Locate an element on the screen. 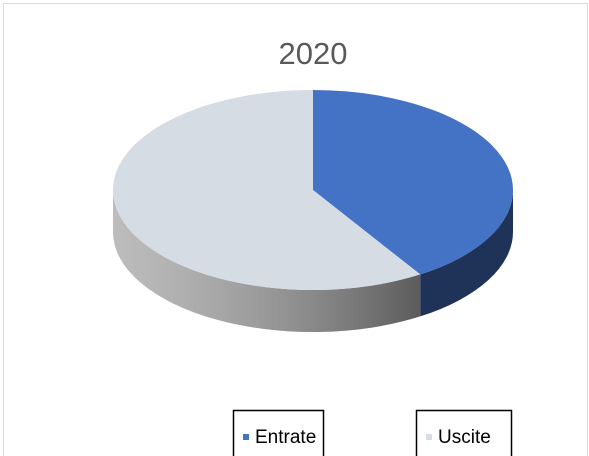  legend-label: Entrate is located at coordinates (285, 437).